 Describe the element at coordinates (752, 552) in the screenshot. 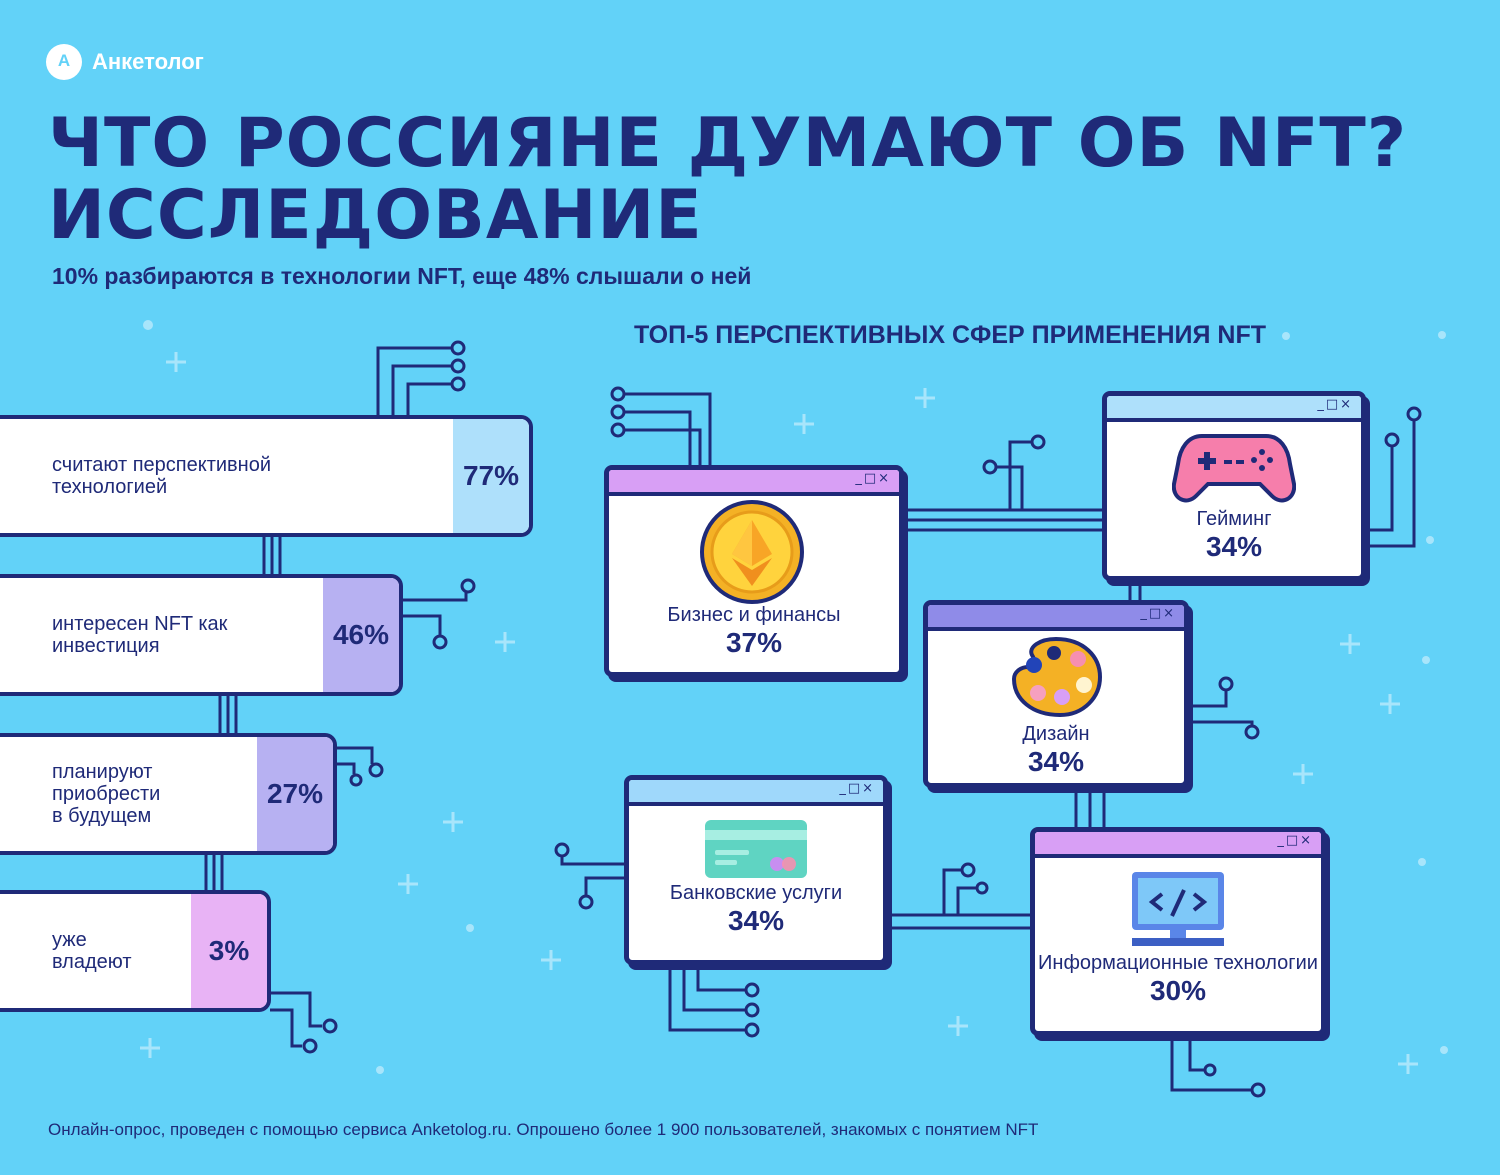

I see `ethereum-coin-icon` at that location.